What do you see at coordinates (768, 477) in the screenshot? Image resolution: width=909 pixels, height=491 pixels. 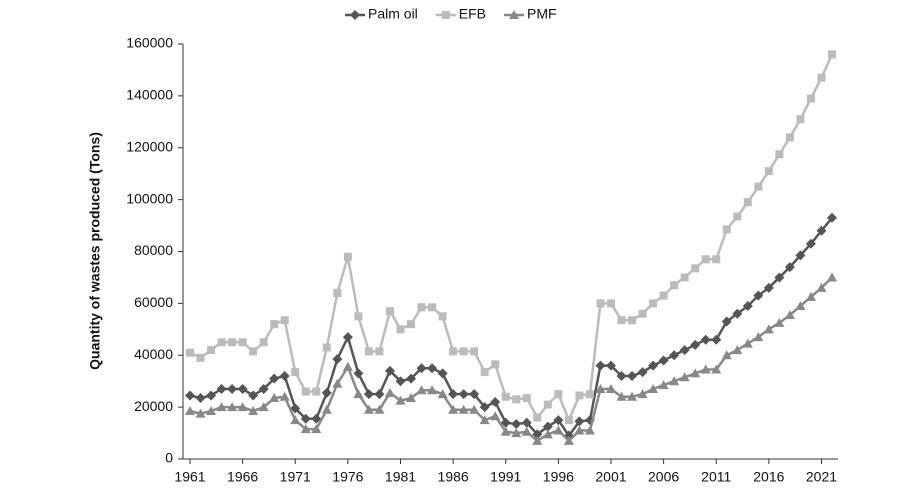 I see `x-tick-label: 2016` at bounding box center [768, 477].